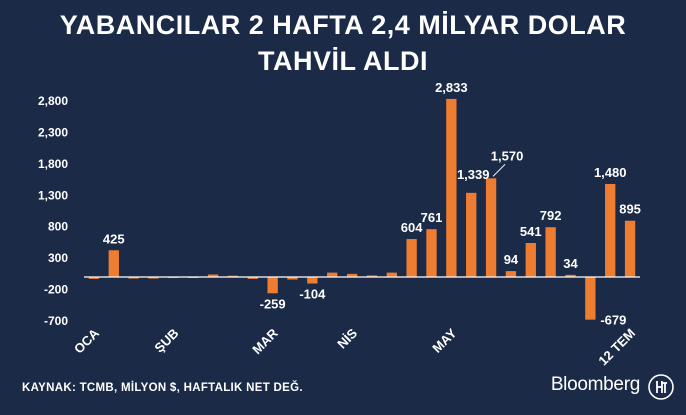  Describe the element at coordinates (166, 341) in the screenshot. I see `x-tick-label: ŞUB` at that location.